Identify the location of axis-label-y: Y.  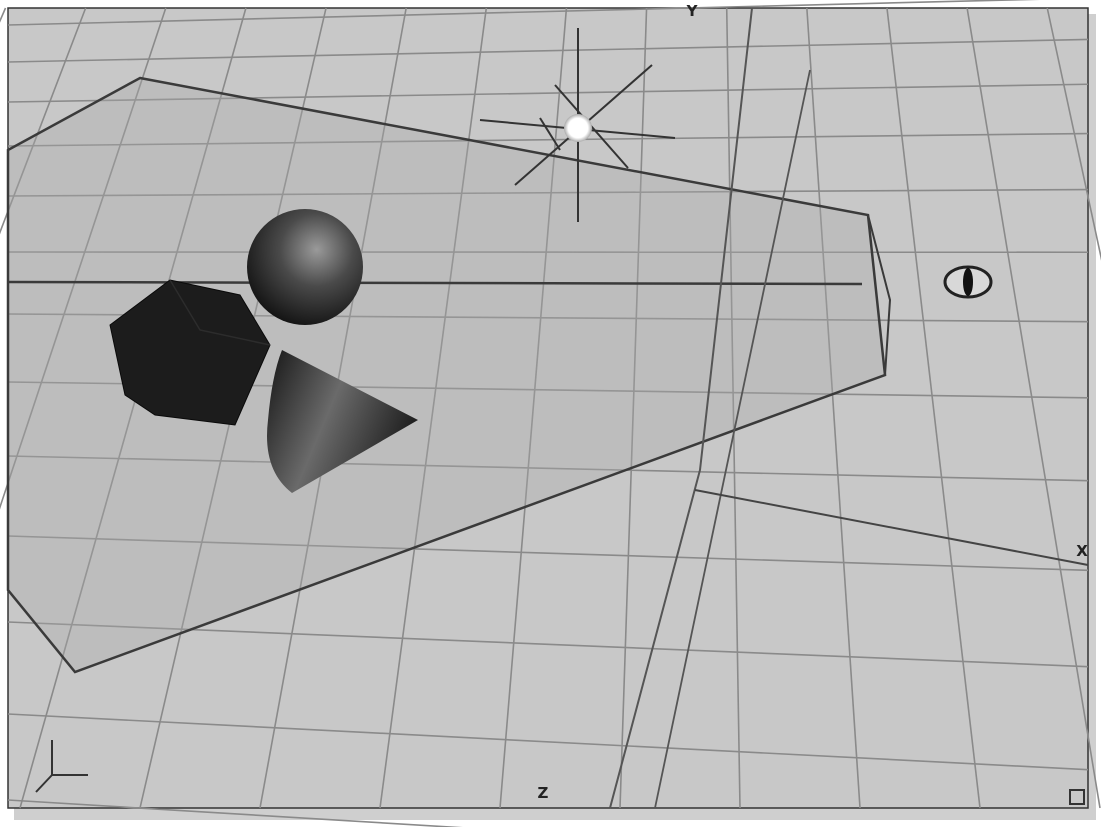
(692, 11).